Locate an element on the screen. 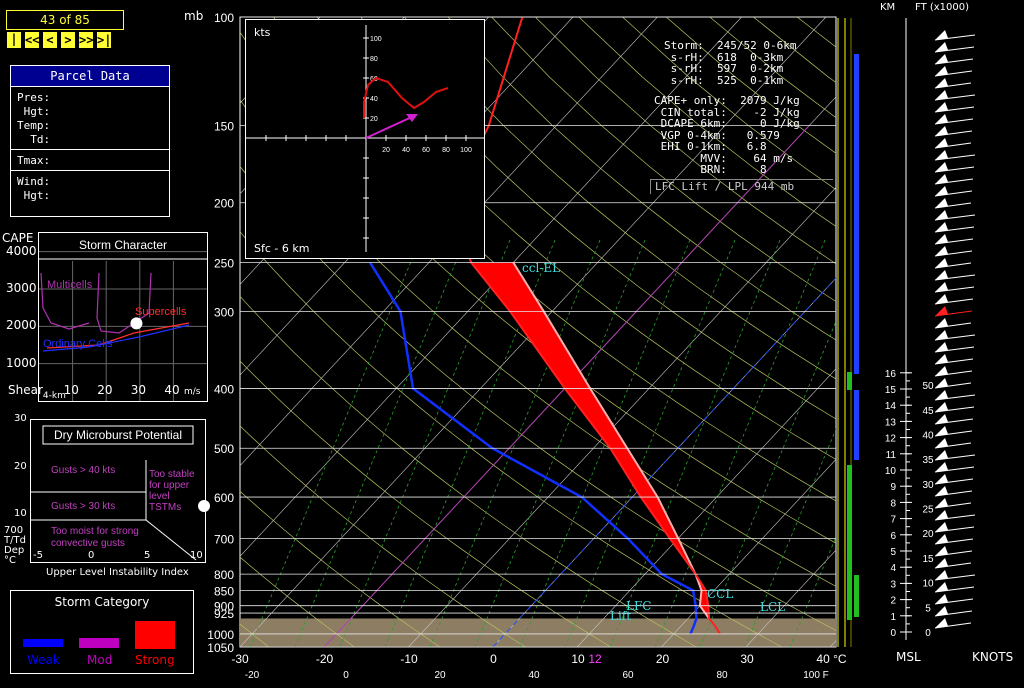  lcl-label: LCL is located at coordinates (772, 607).